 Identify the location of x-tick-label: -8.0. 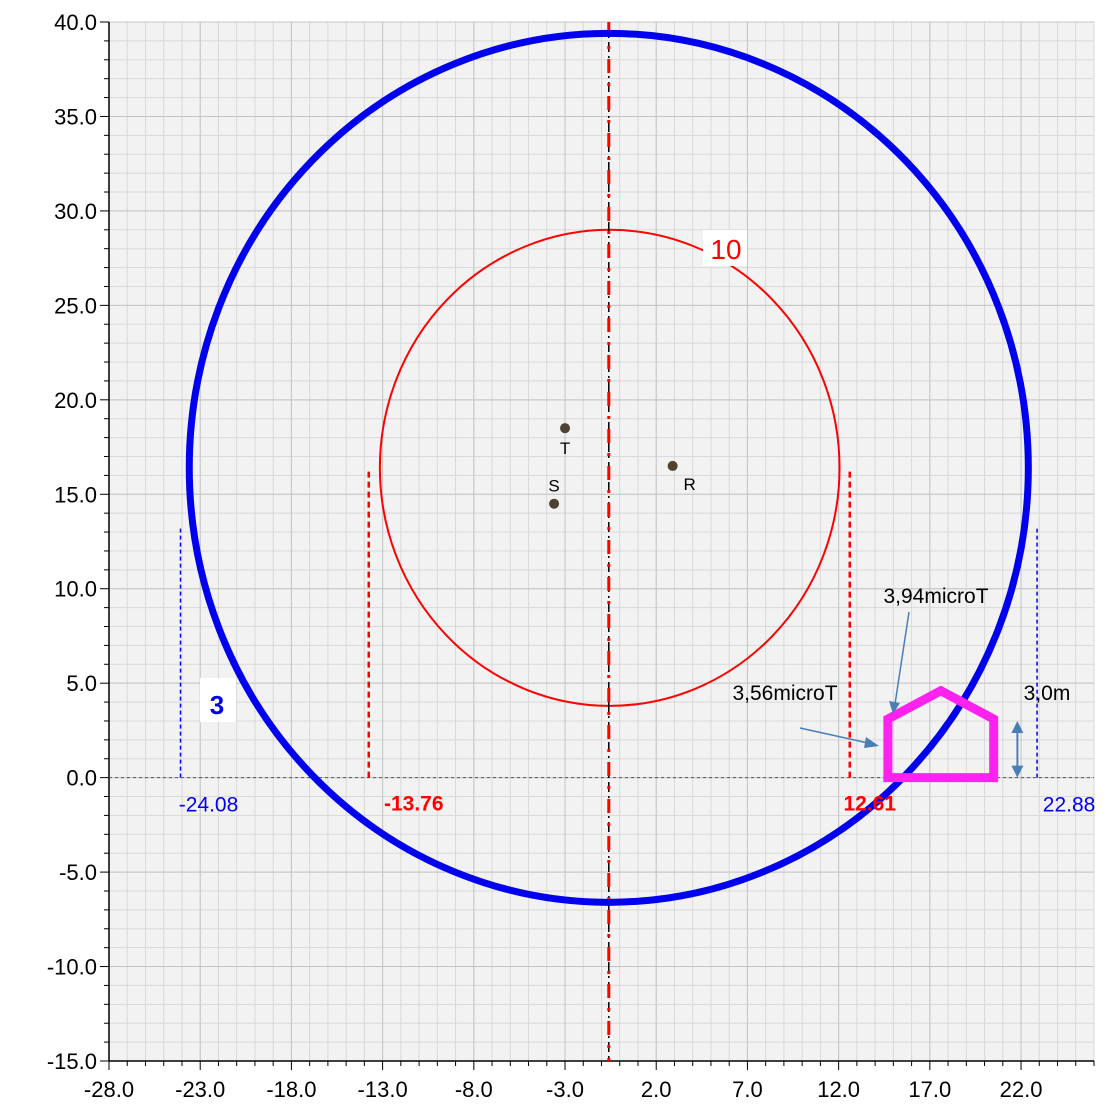
(474, 1089).